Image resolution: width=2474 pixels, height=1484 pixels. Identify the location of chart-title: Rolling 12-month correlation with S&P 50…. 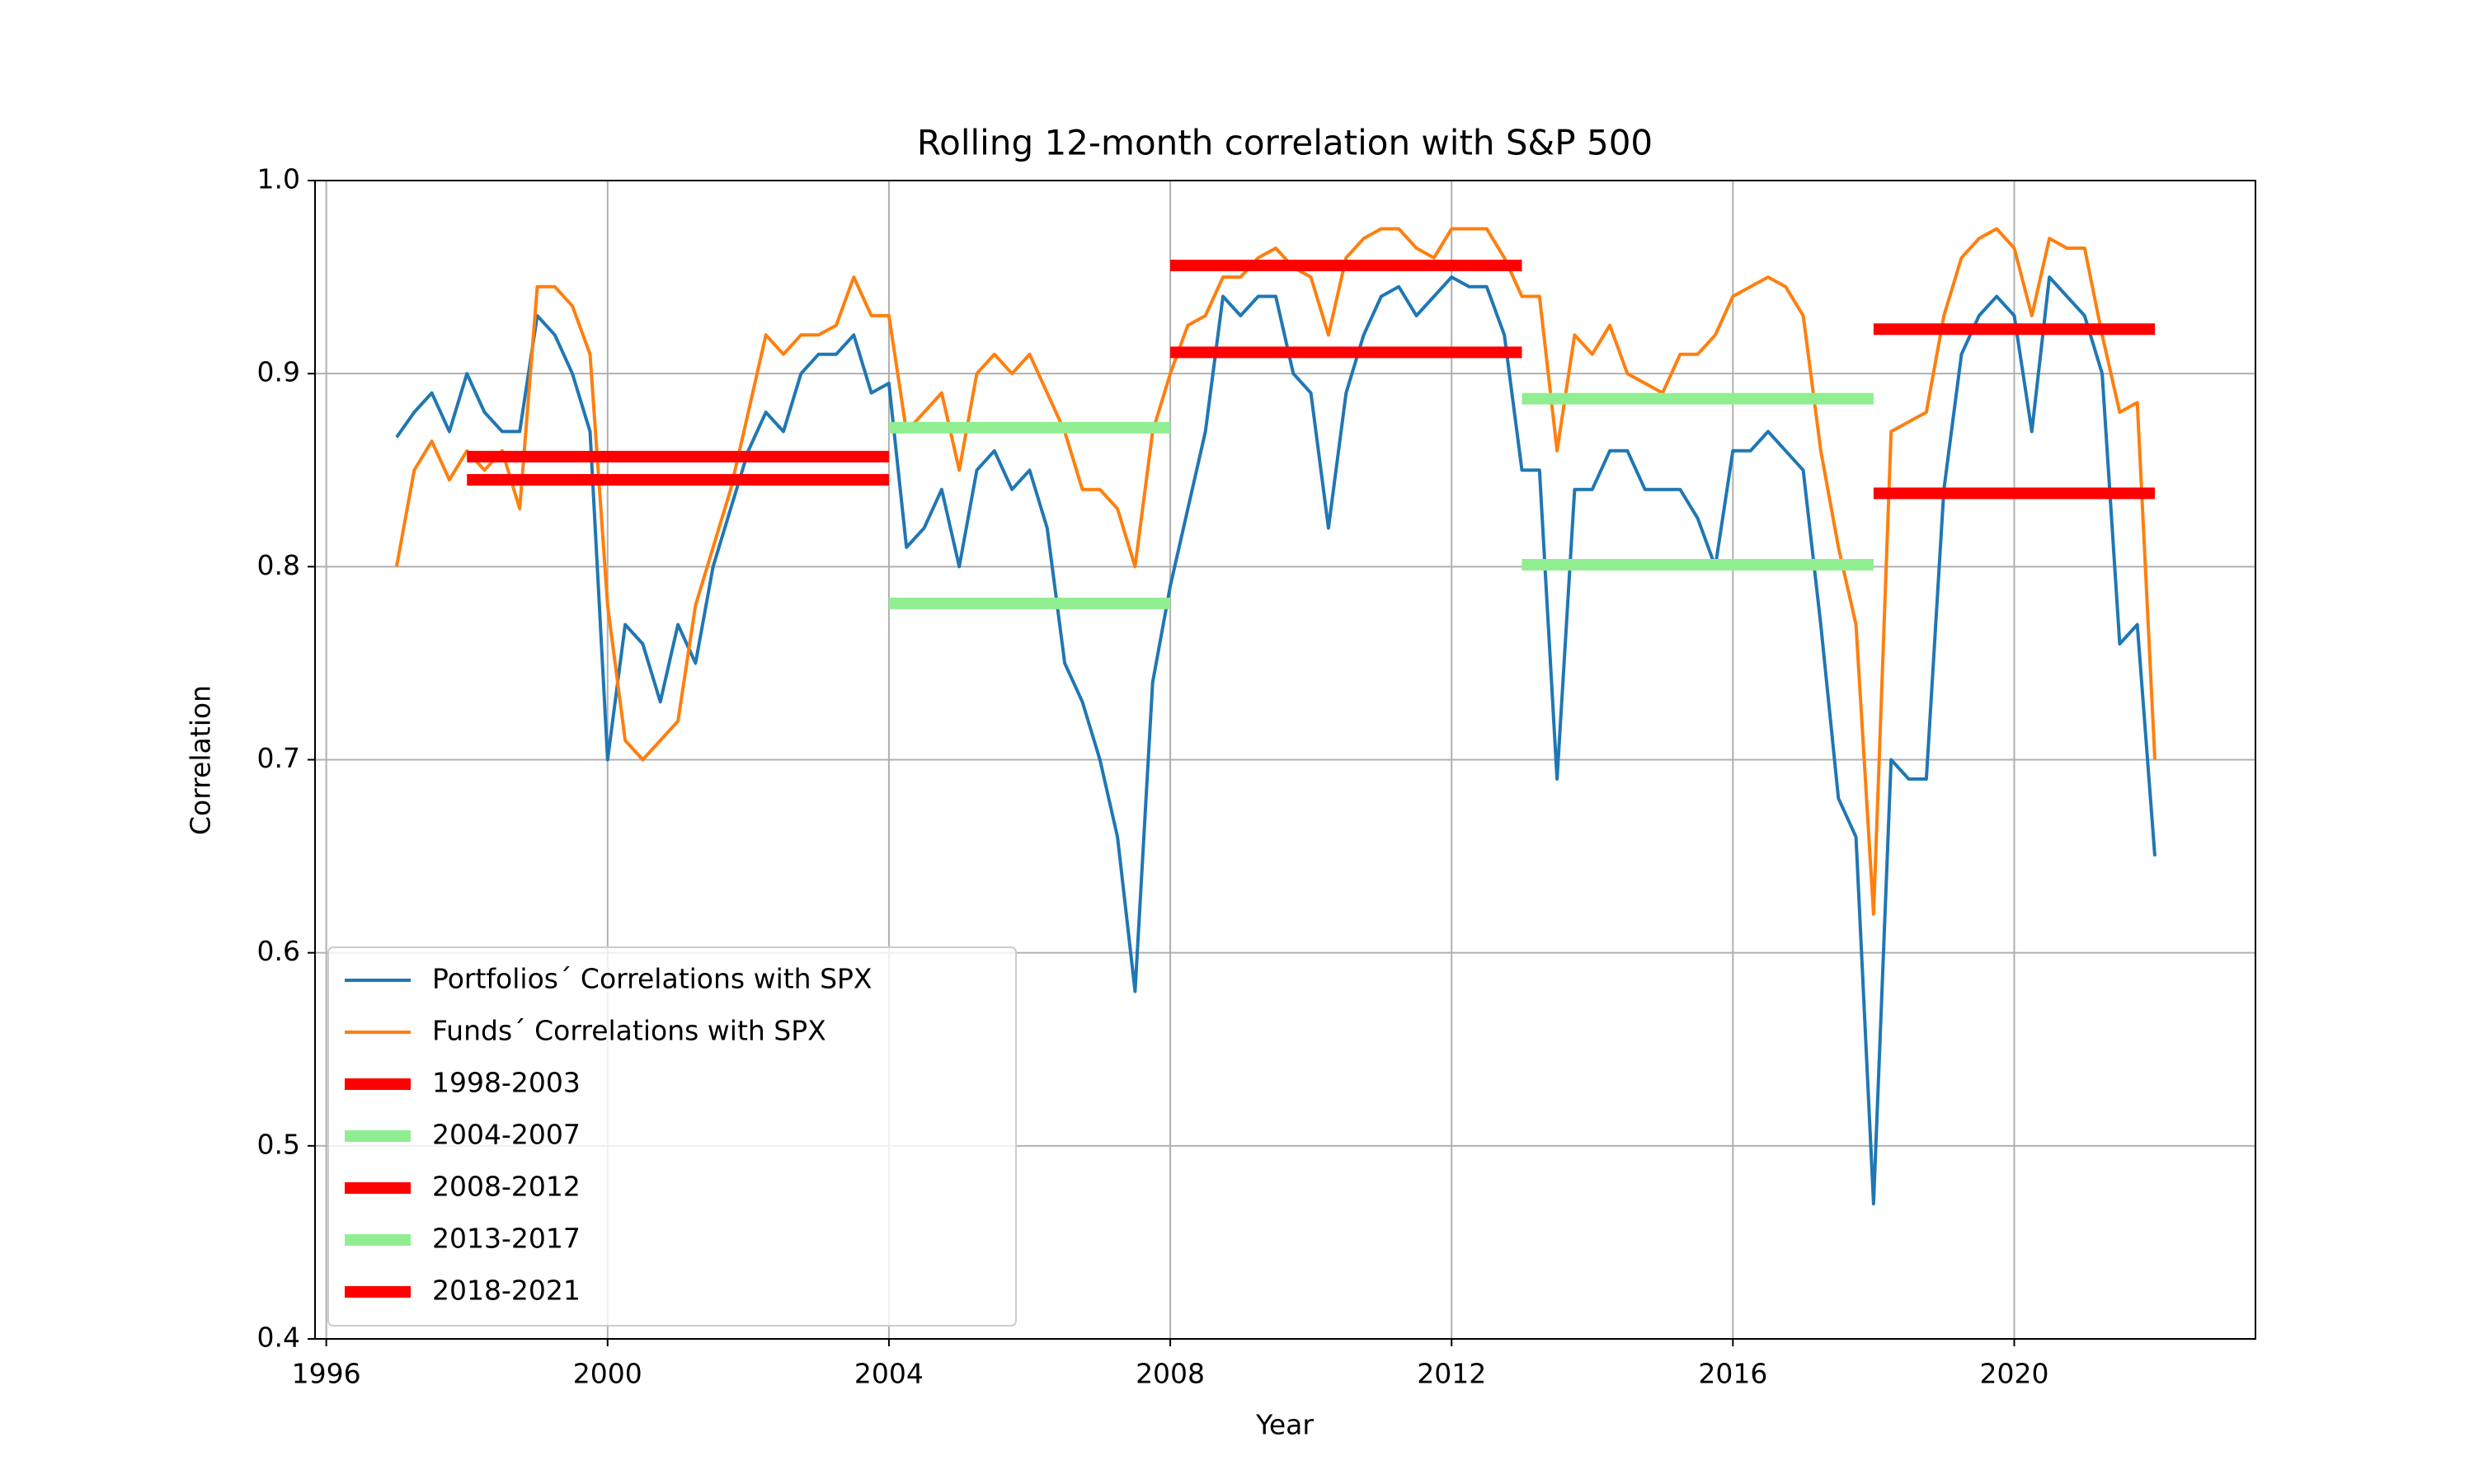
(1285, 143).